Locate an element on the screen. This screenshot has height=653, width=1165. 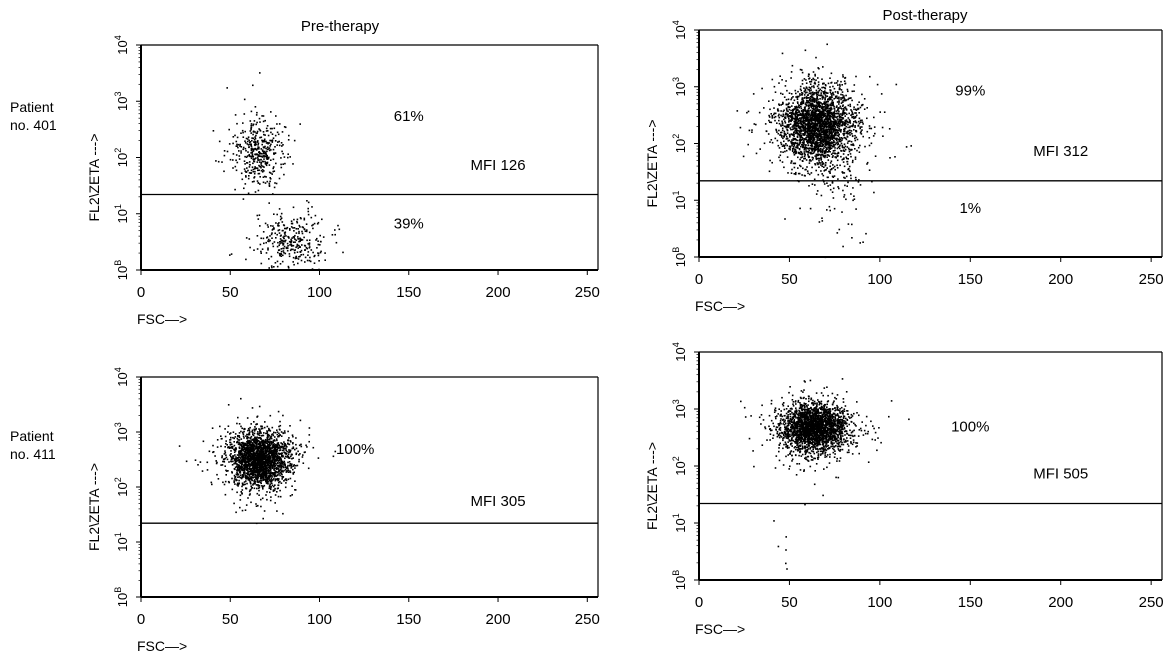
x-axis-label: FSC—> is located at coordinates (720, 306).